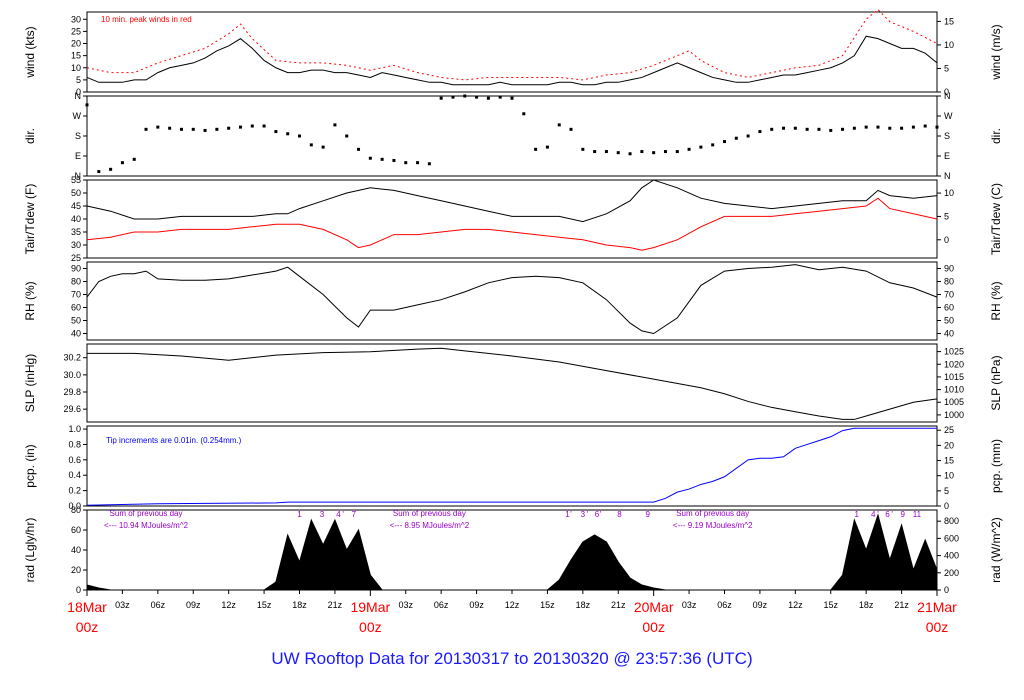 This screenshot has width=1024, height=700. Describe the element at coordinates (74, 460) in the screenshot. I see `pcp-ytick-label-left: 0.6` at that location.